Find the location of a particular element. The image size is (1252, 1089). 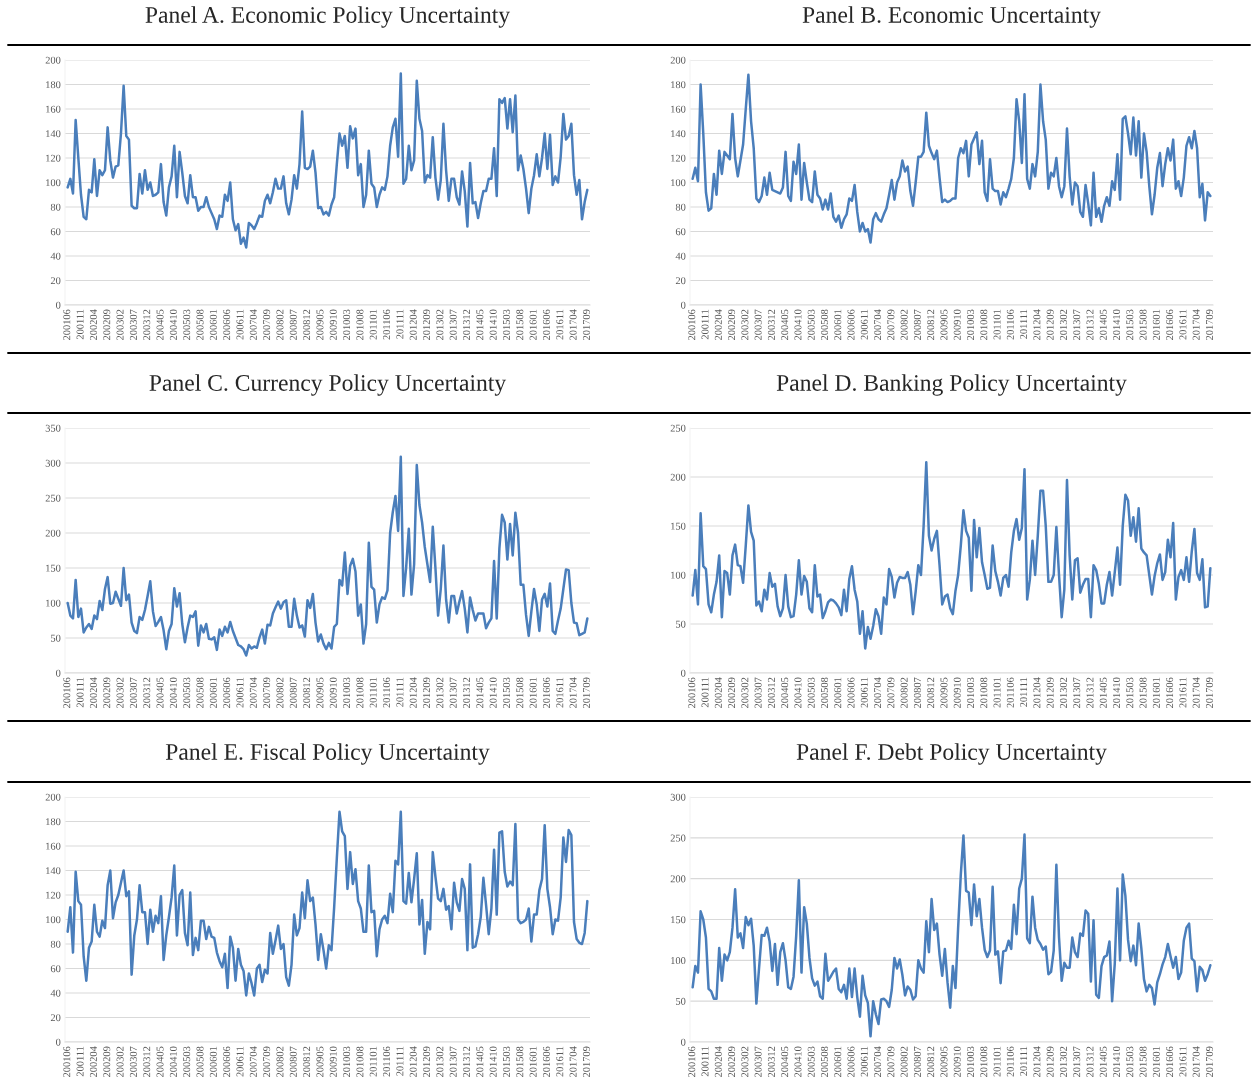

x-tick-label: 201503 is located at coordinates (1130, 692).